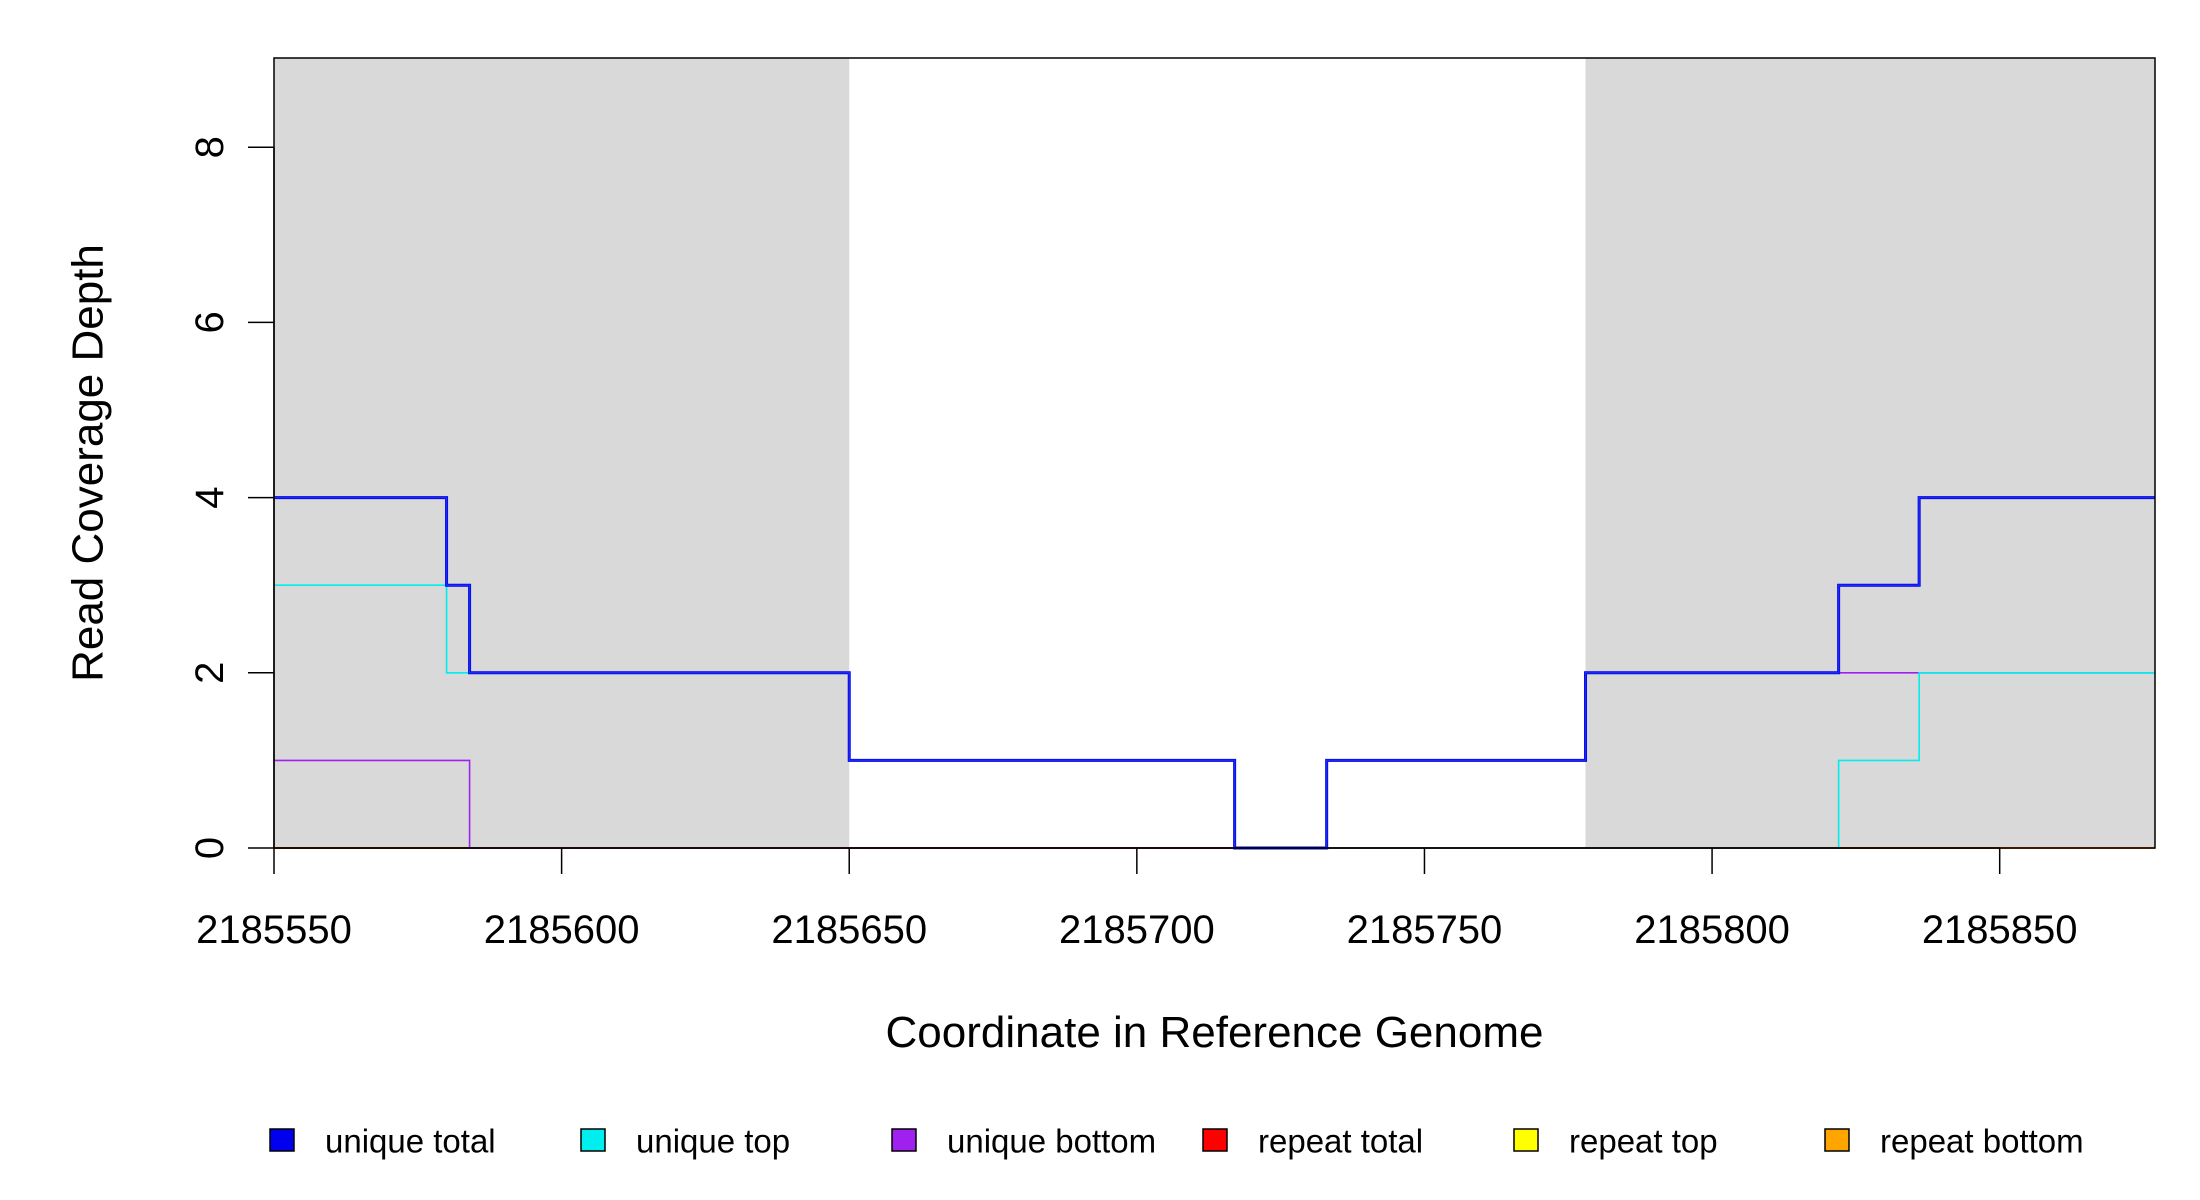 The height and width of the screenshot is (1200, 2200). I want to click on legend-item-repeat-bottom: repeat bottom, so click(1954, 1141).